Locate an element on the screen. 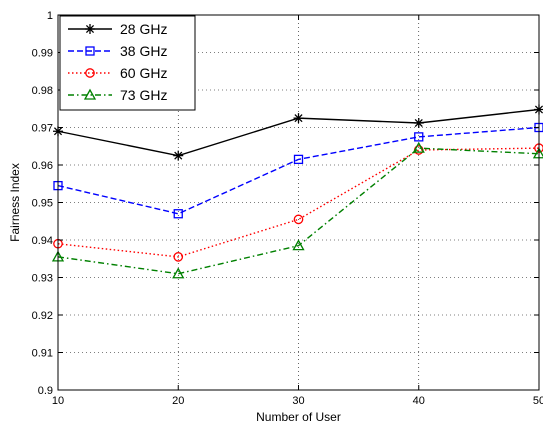 The width and height of the screenshot is (543, 426). legend-item: 38 GHz is located at coordinates (117, 51).